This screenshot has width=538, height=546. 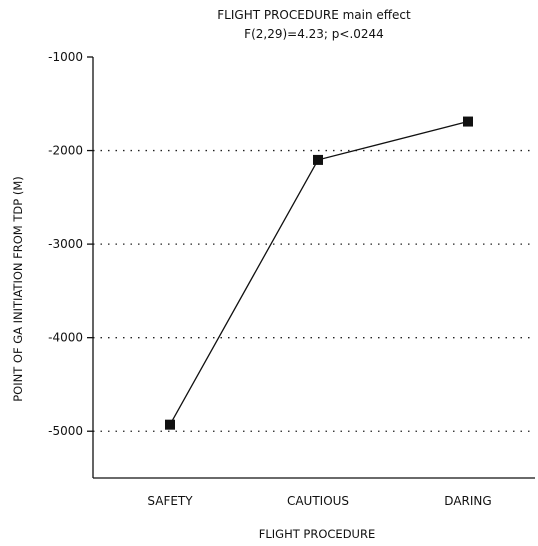 What do you see at coordinates (314, 34) in the screenshot?
I see `chart-subtitle: F(2,29)=4.23; p<.0244` at bounding box center [314, 34].